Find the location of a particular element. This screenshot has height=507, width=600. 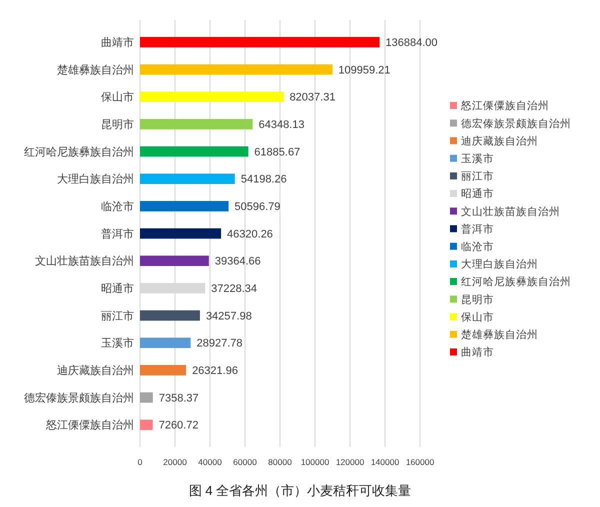

data-label: 39364.66 is located at coordinates (237, 262).